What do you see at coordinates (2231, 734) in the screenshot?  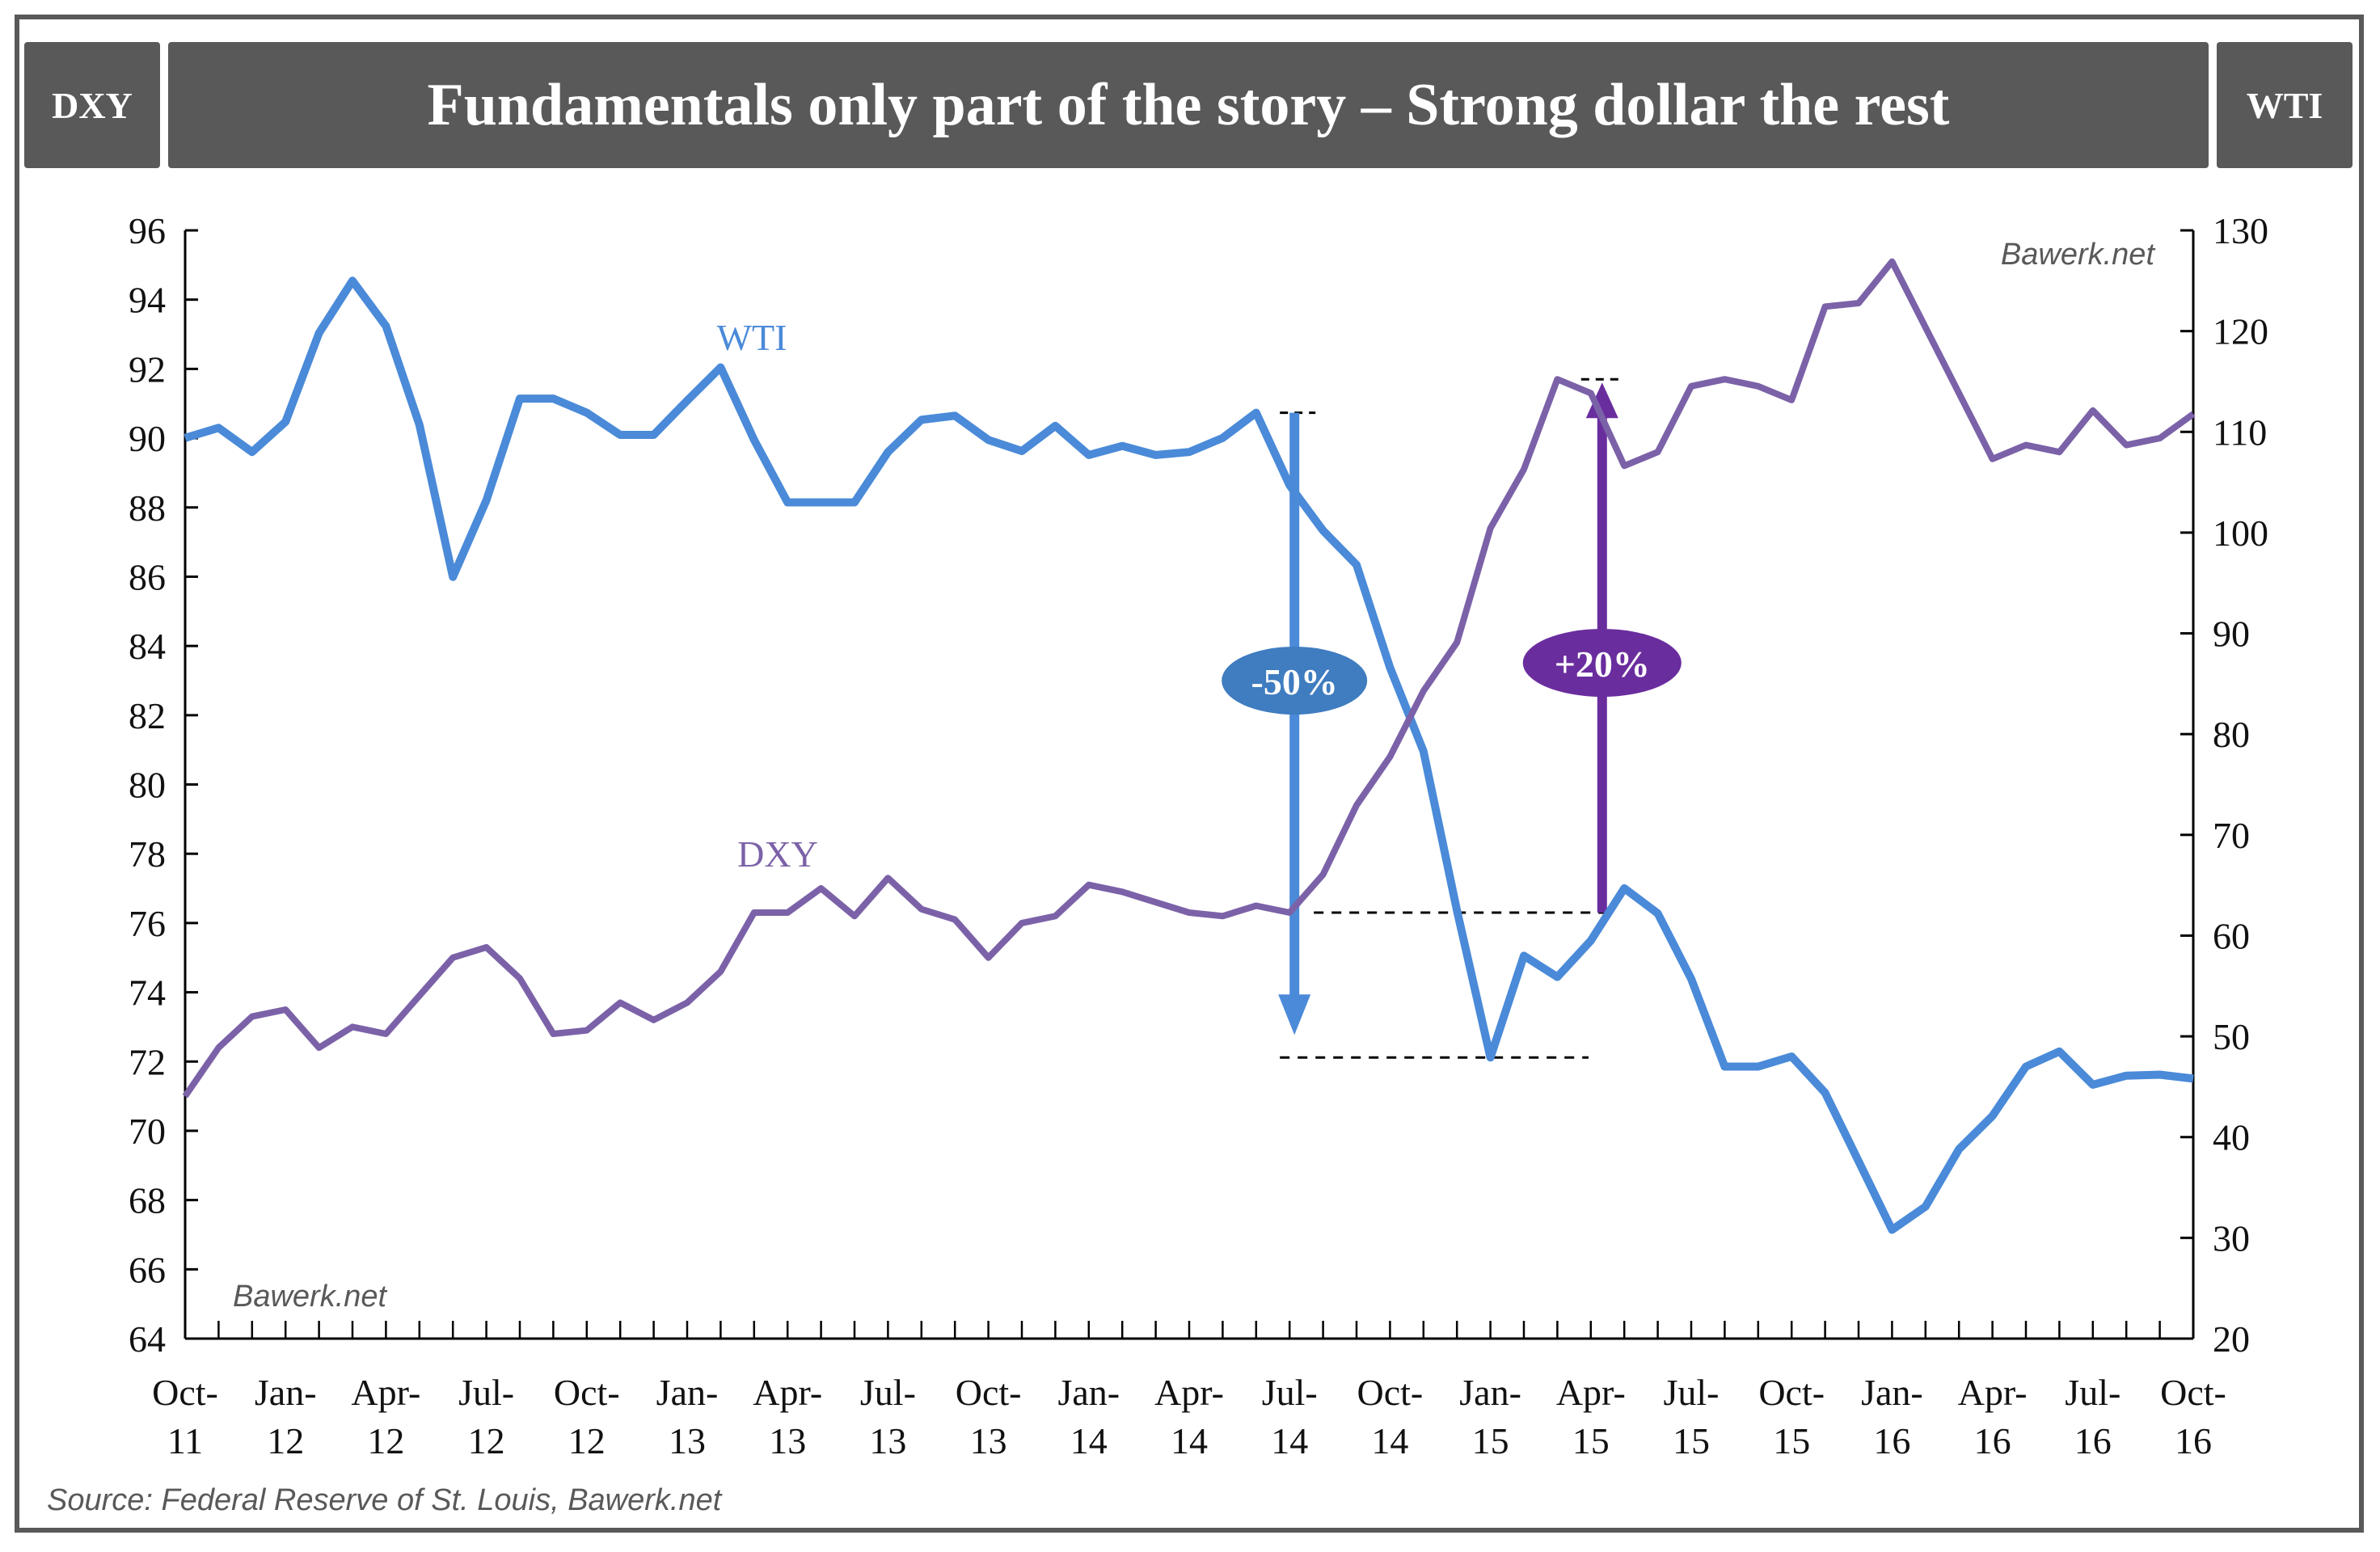 I see `right-tick-label: 80` at bounding box center [2231, 734].